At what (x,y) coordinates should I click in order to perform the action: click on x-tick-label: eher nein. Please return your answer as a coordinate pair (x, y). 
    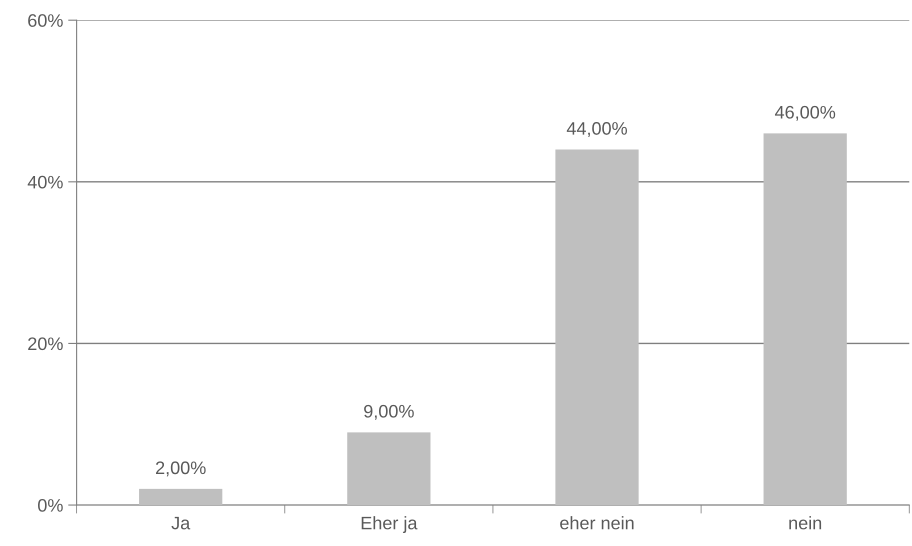
    Looking at the image, I should click on (597, 523).